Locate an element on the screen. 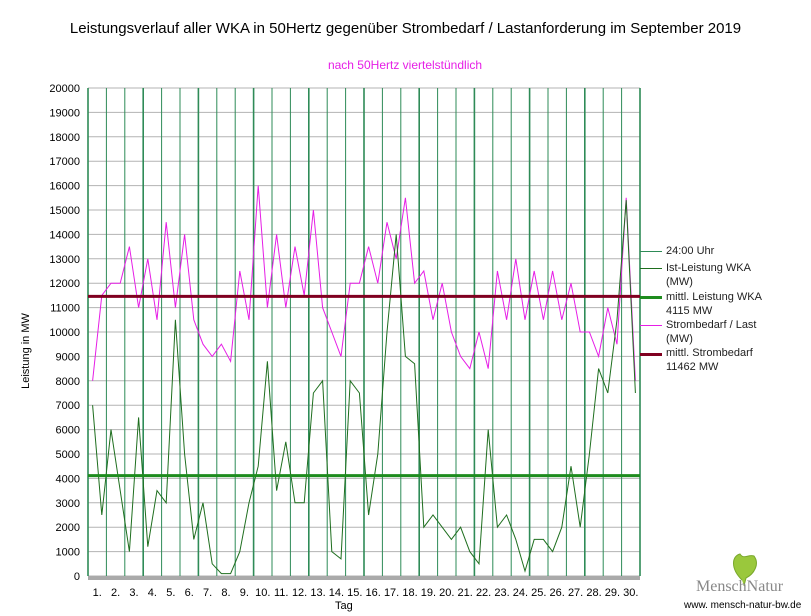 The height and width of the screenshot is (616, 811). x-tick-label: 5. is located at coordinates (170, 593).